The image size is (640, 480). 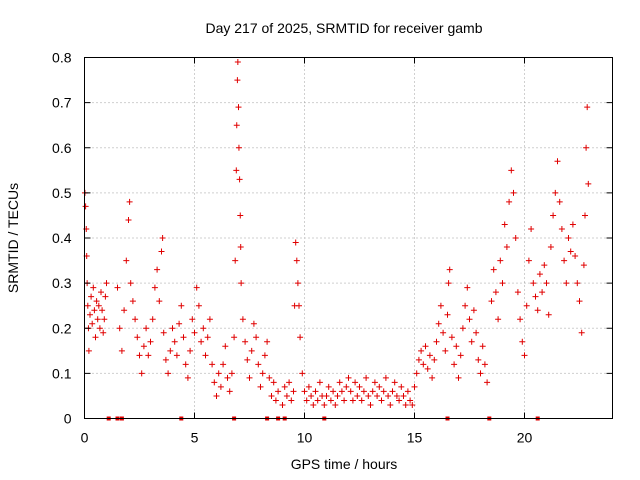 What do you see at coordinates (62, 148) in the screenshot?
I see `y-tick-label: 0.6` at bounding box center [62, 148].